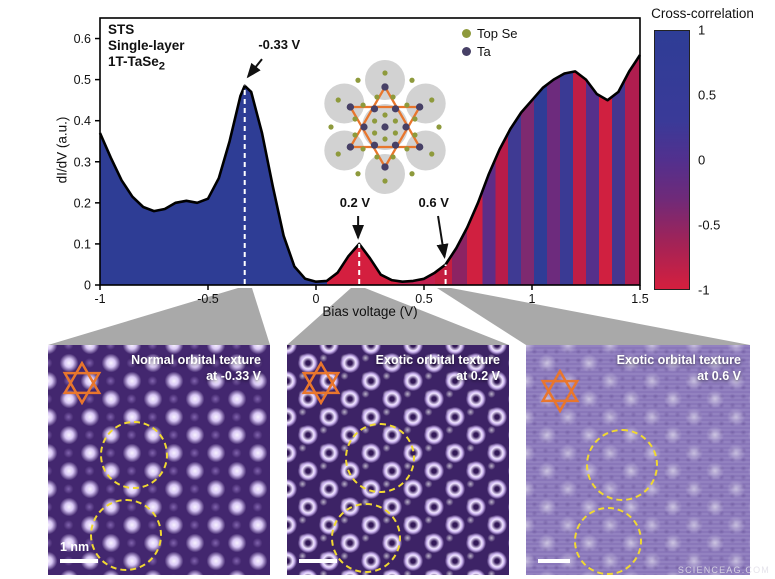 The width and height of the screenshot is (775, 579). What do you see at coordinates (702, 13) in the screenshot?
I see `colorbar-title: Cross-correlation` at bounding box center [702, 13].